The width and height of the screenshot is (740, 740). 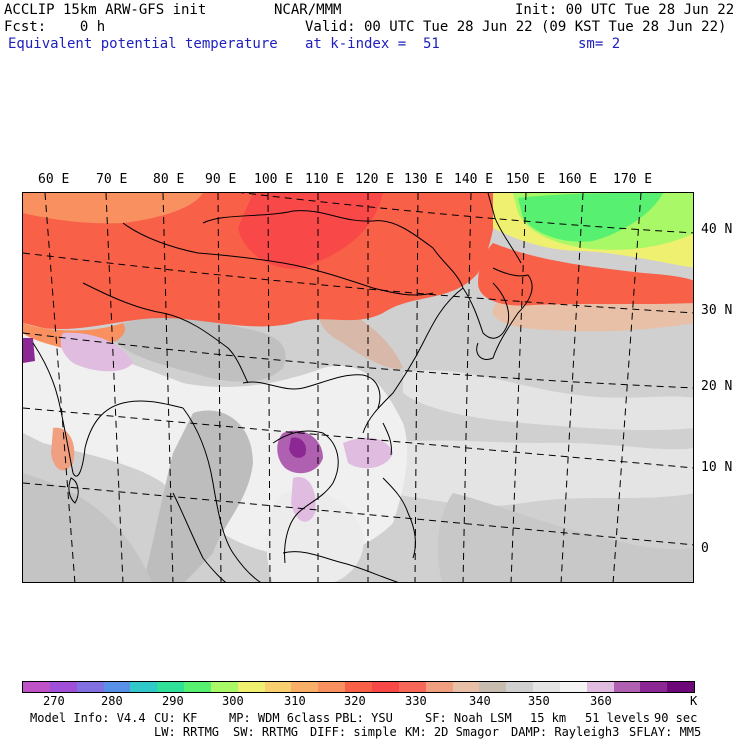 What do you see at coordinates (353, 732) in the screenshot?
I see `footer-diff: DIFF: simple` at bounding box center [353, 732].